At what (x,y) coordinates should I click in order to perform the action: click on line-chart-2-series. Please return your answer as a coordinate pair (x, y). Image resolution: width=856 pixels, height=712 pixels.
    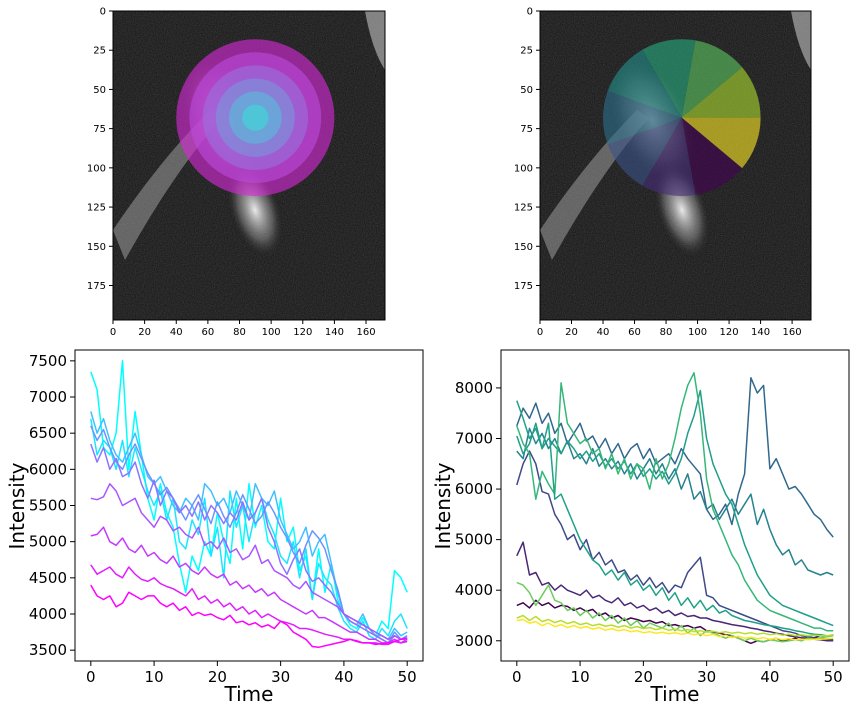
    Looking at the image, I should click on (675, 508).